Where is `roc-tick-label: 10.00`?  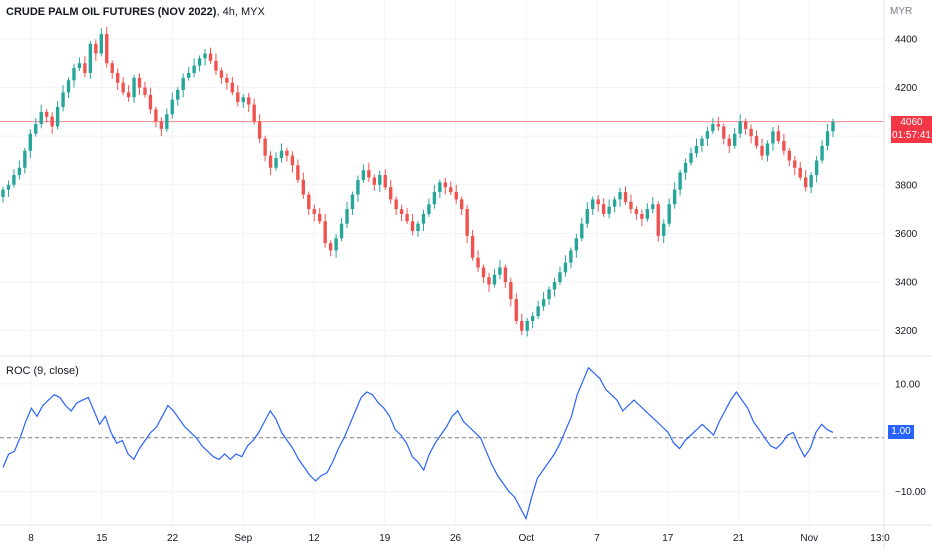
roc-tick-label: 10.00 is located at coordinates (907, 384).